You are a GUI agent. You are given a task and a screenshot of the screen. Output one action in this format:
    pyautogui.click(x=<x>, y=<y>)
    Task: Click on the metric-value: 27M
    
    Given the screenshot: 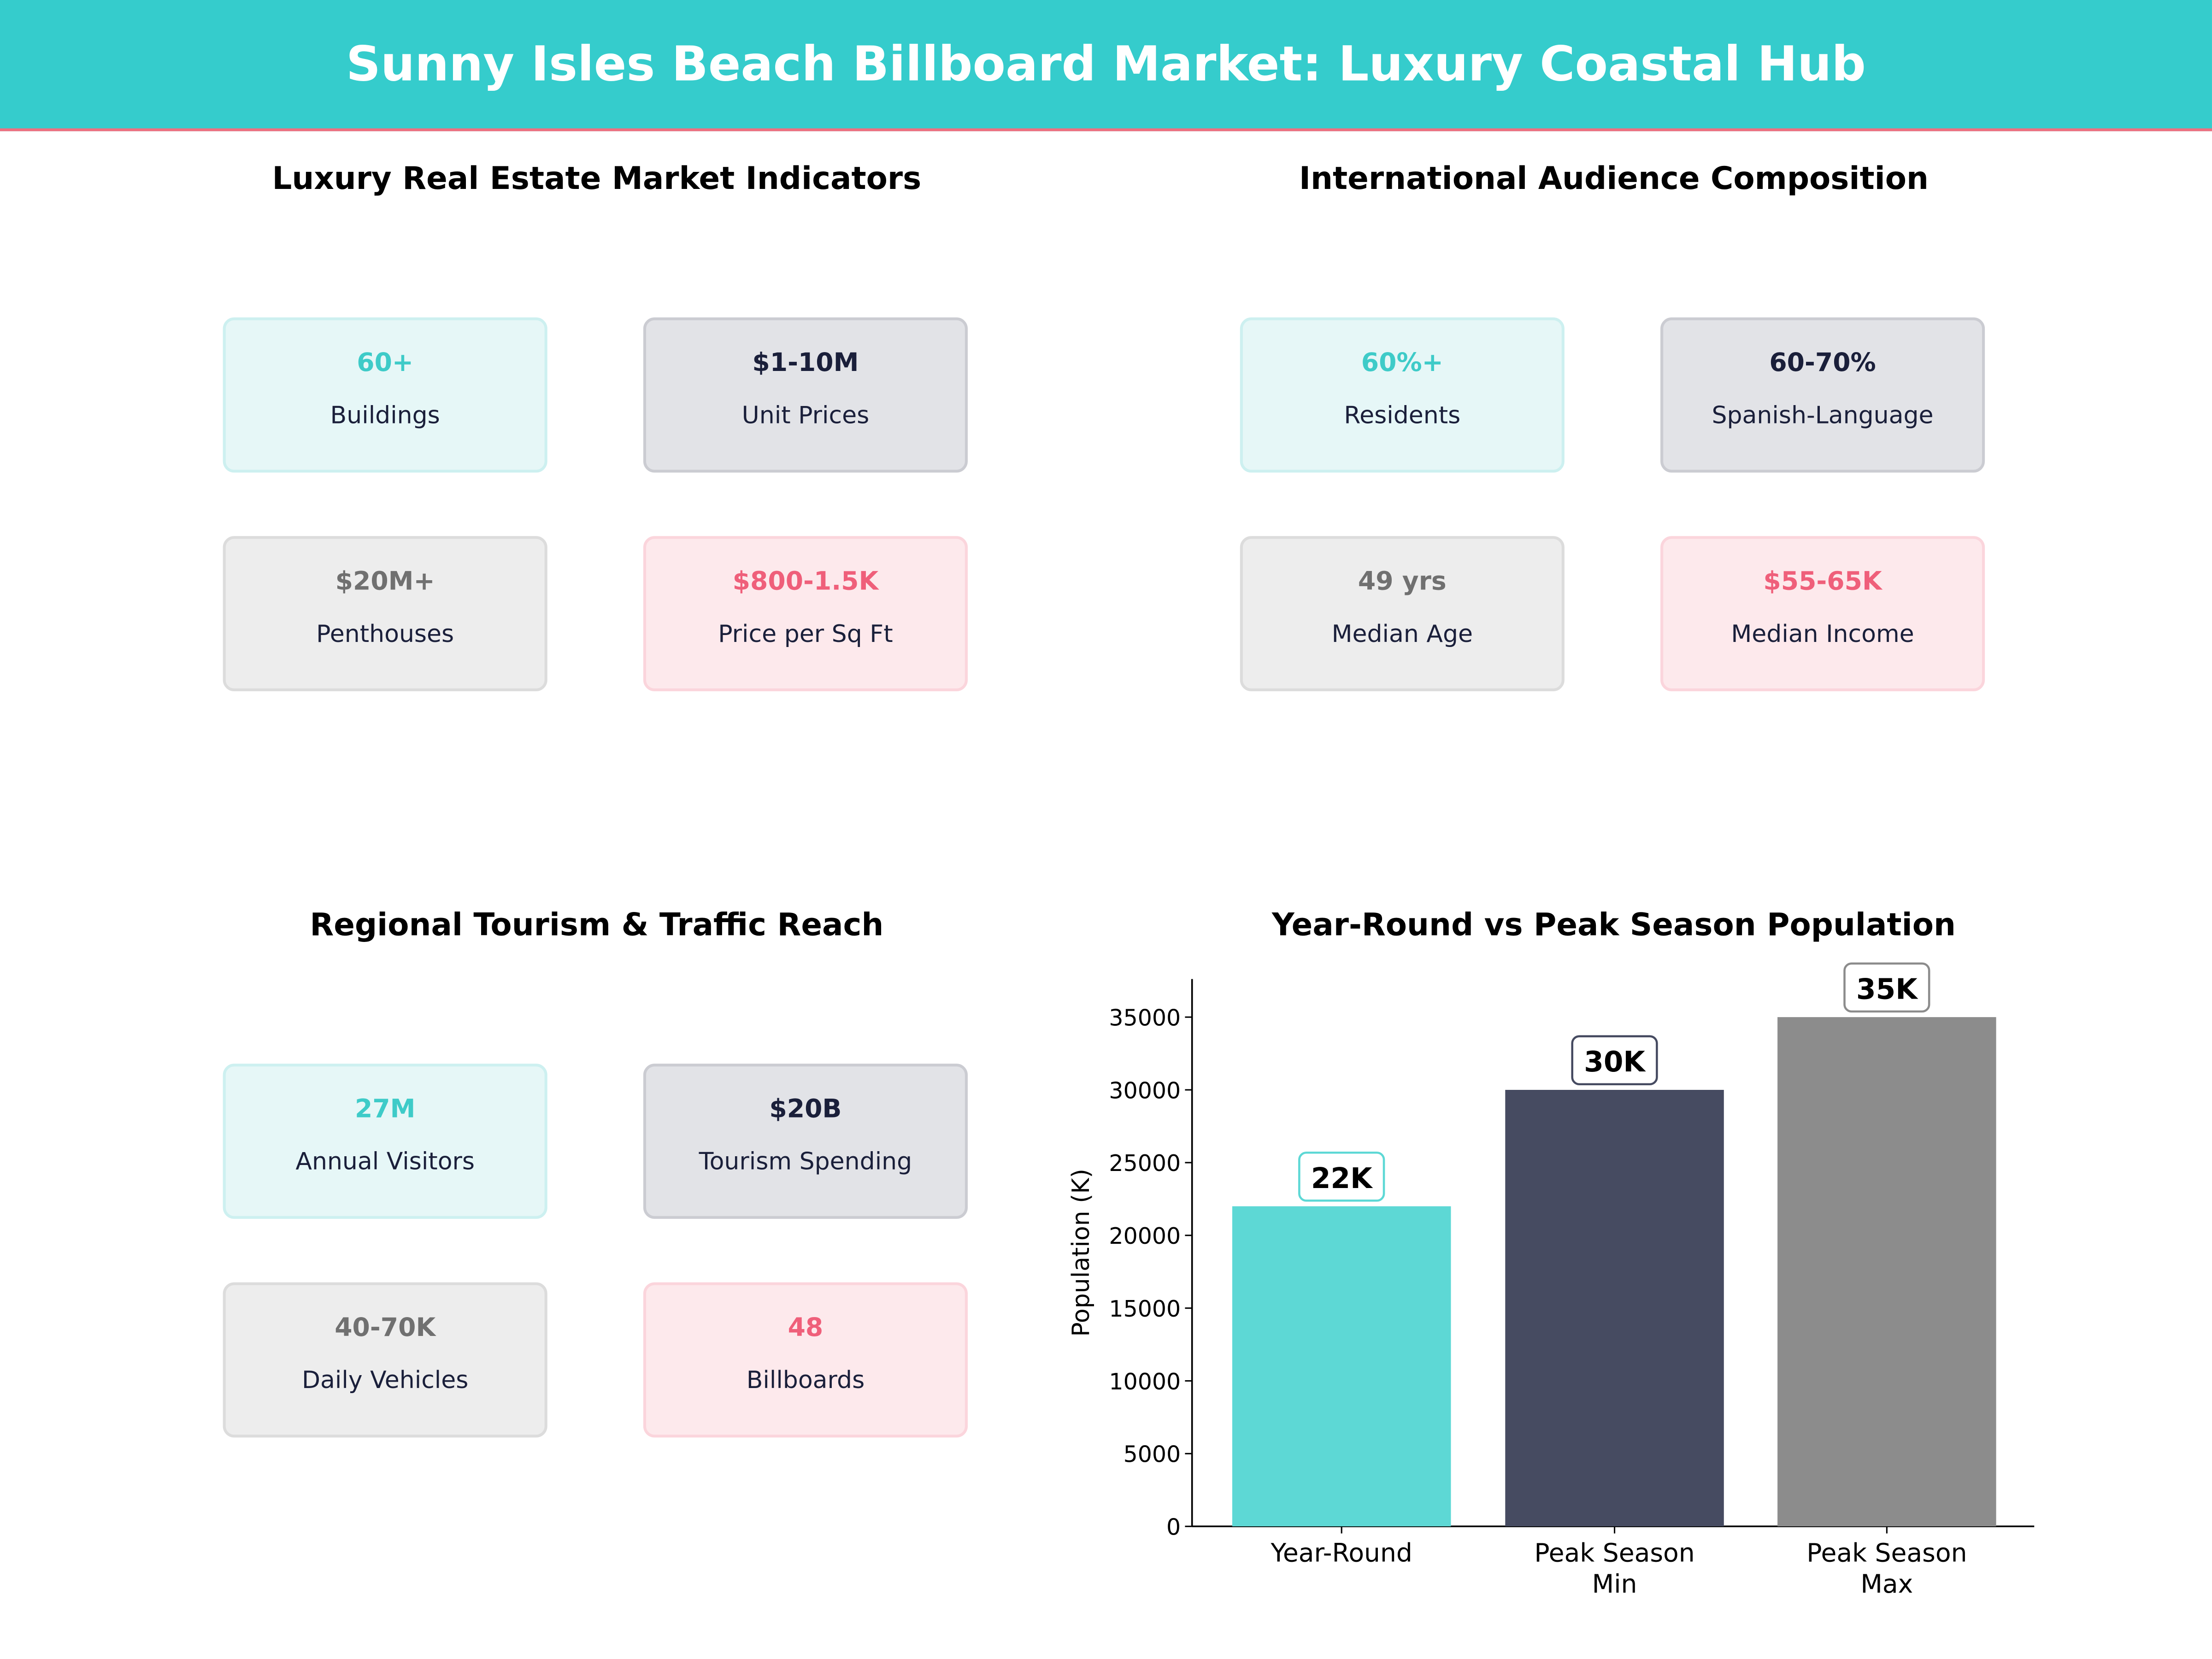 What is the action you would take?
    pyautogui.click(x=385, y=1109)
    